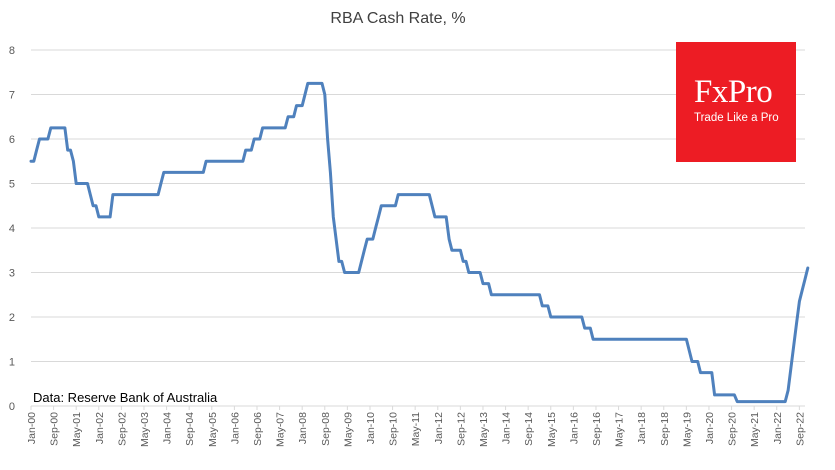  Describe the element at coordinates (687, 429) in the screenshot. I see `x-tick-label: May-19` at that location.